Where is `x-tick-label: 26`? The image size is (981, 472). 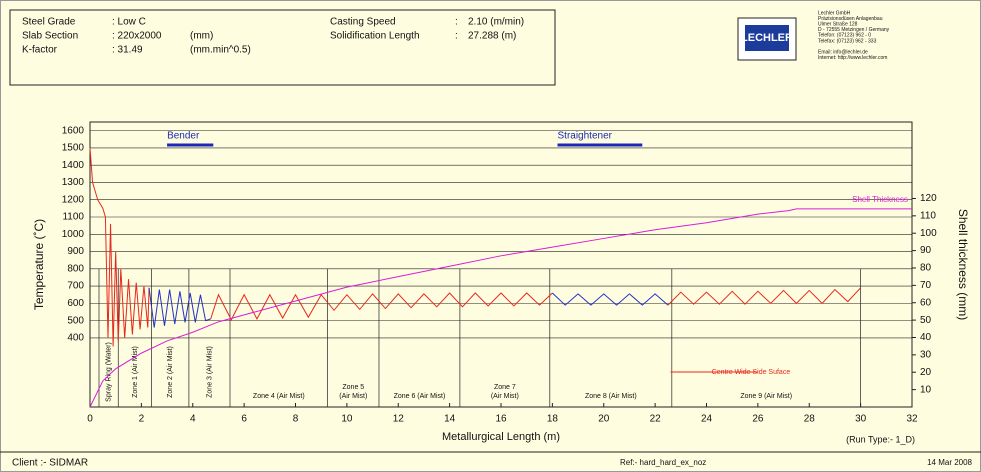 x-tick-label: 26 is located at coordinates (758, 419).